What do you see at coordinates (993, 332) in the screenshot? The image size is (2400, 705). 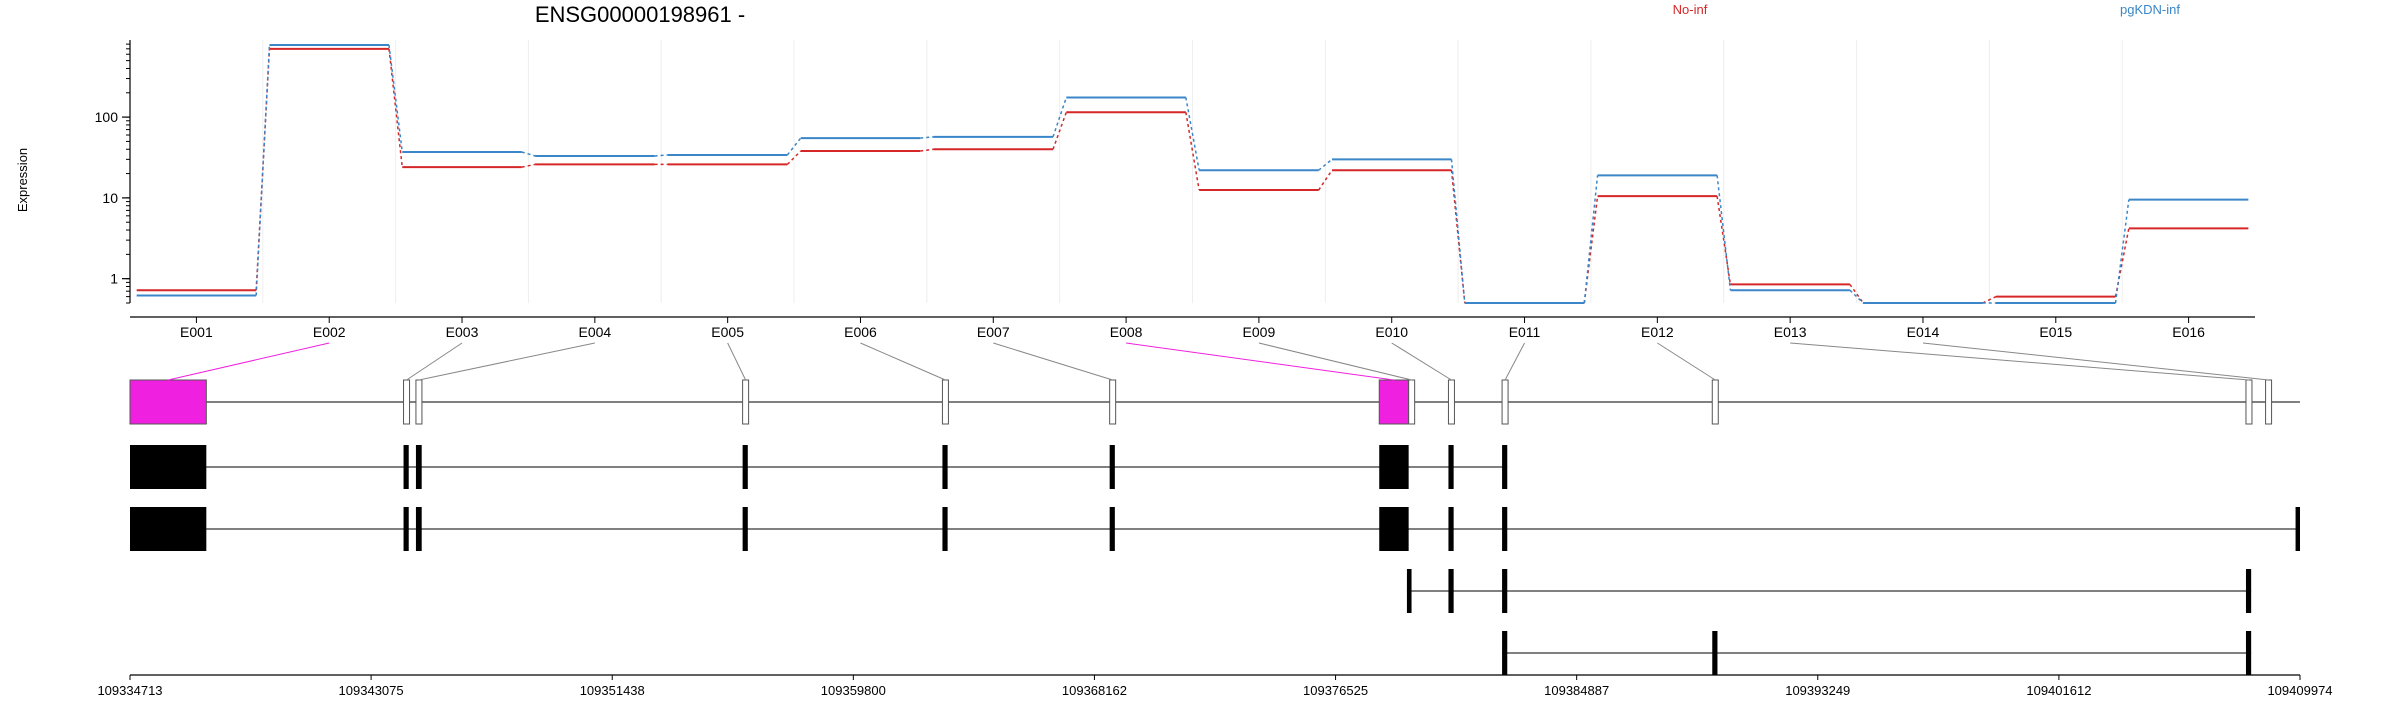 I see `x-tick-label: E007` at bounding box center [993, 332].